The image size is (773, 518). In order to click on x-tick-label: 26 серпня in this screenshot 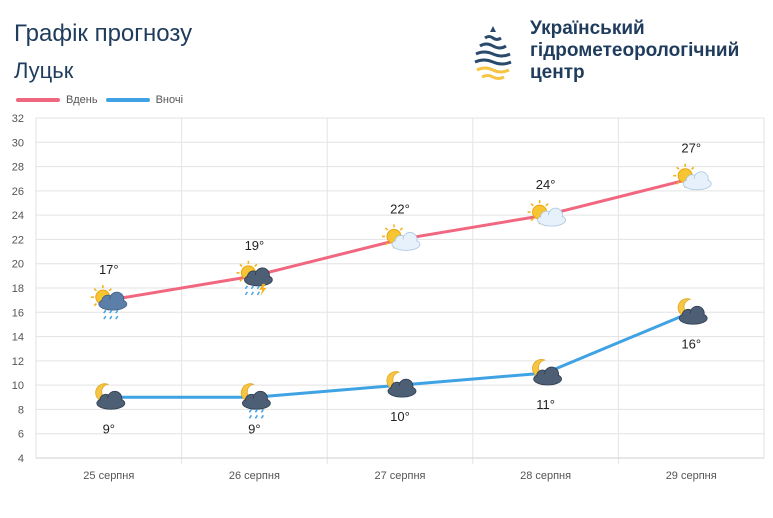, I will do `click(254, 476)`.